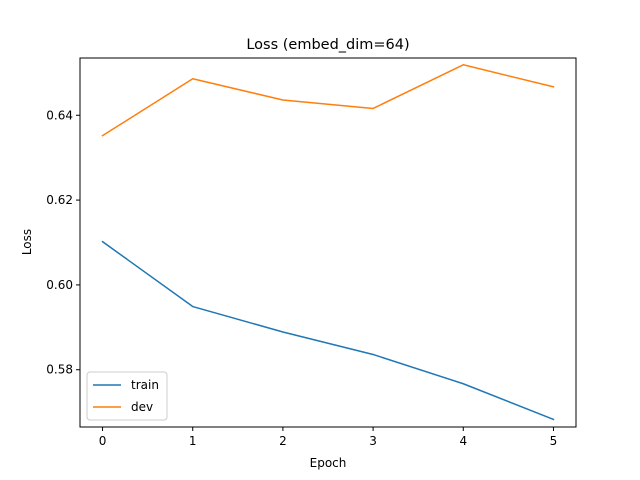  Describe the element at coordinates (193, 441) in the screenshot. I see `x-tick-label: 1` at that location.